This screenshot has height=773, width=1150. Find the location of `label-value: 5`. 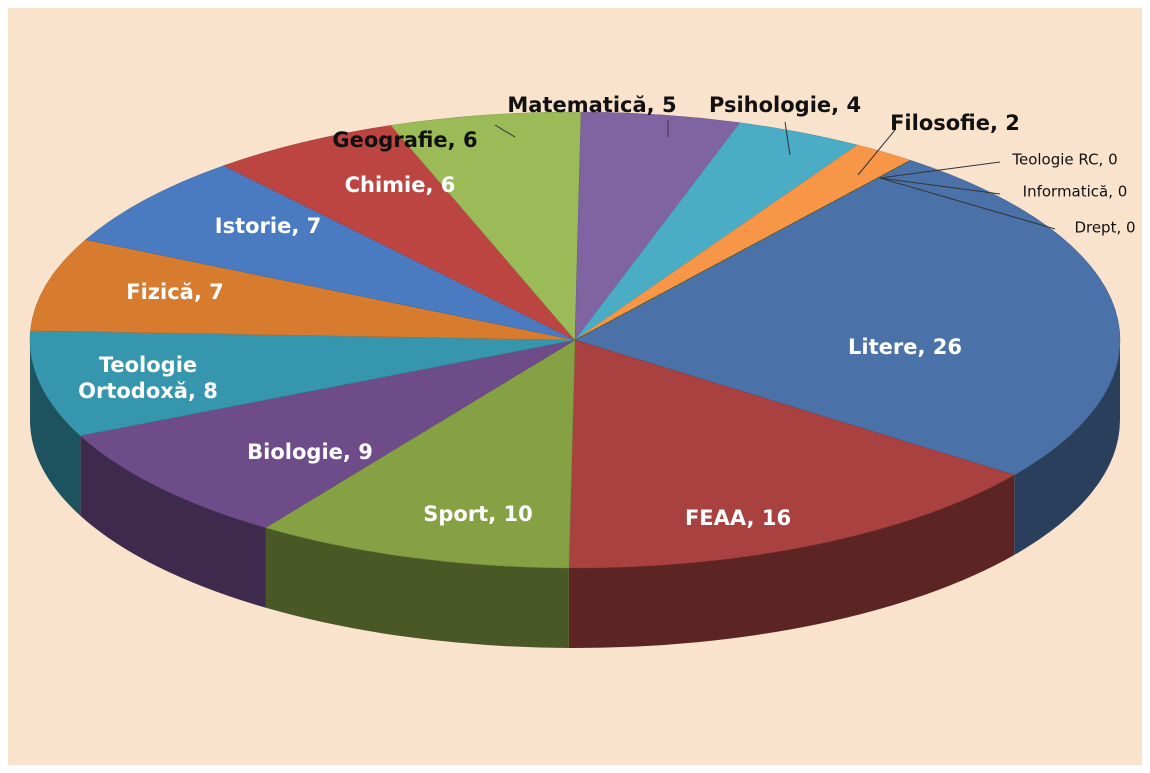

label-value: 5 is located at coordinates (669, 104).